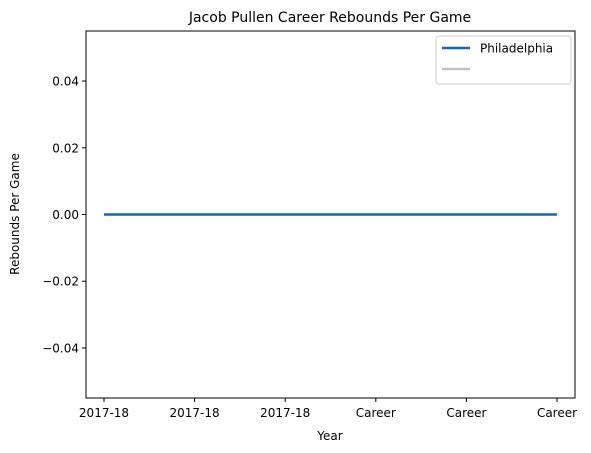  I want to click on legend: Philadelphia, so click(503, 60).